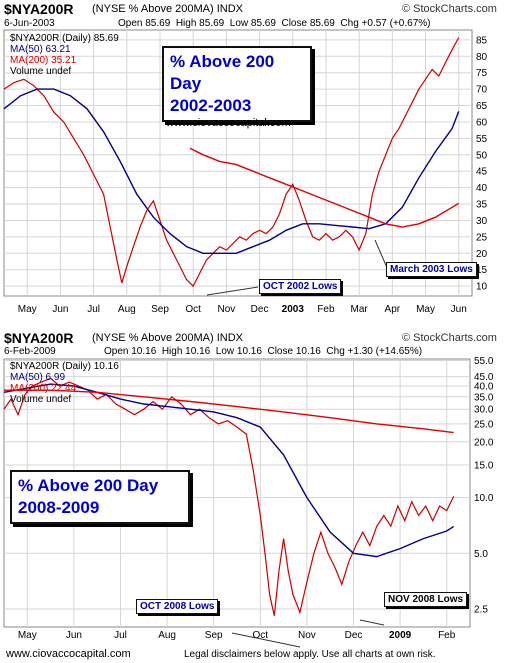 The height and width of the screenshot is (663, 509). I want to click on y-tick-label: 20, so click(482, 254).